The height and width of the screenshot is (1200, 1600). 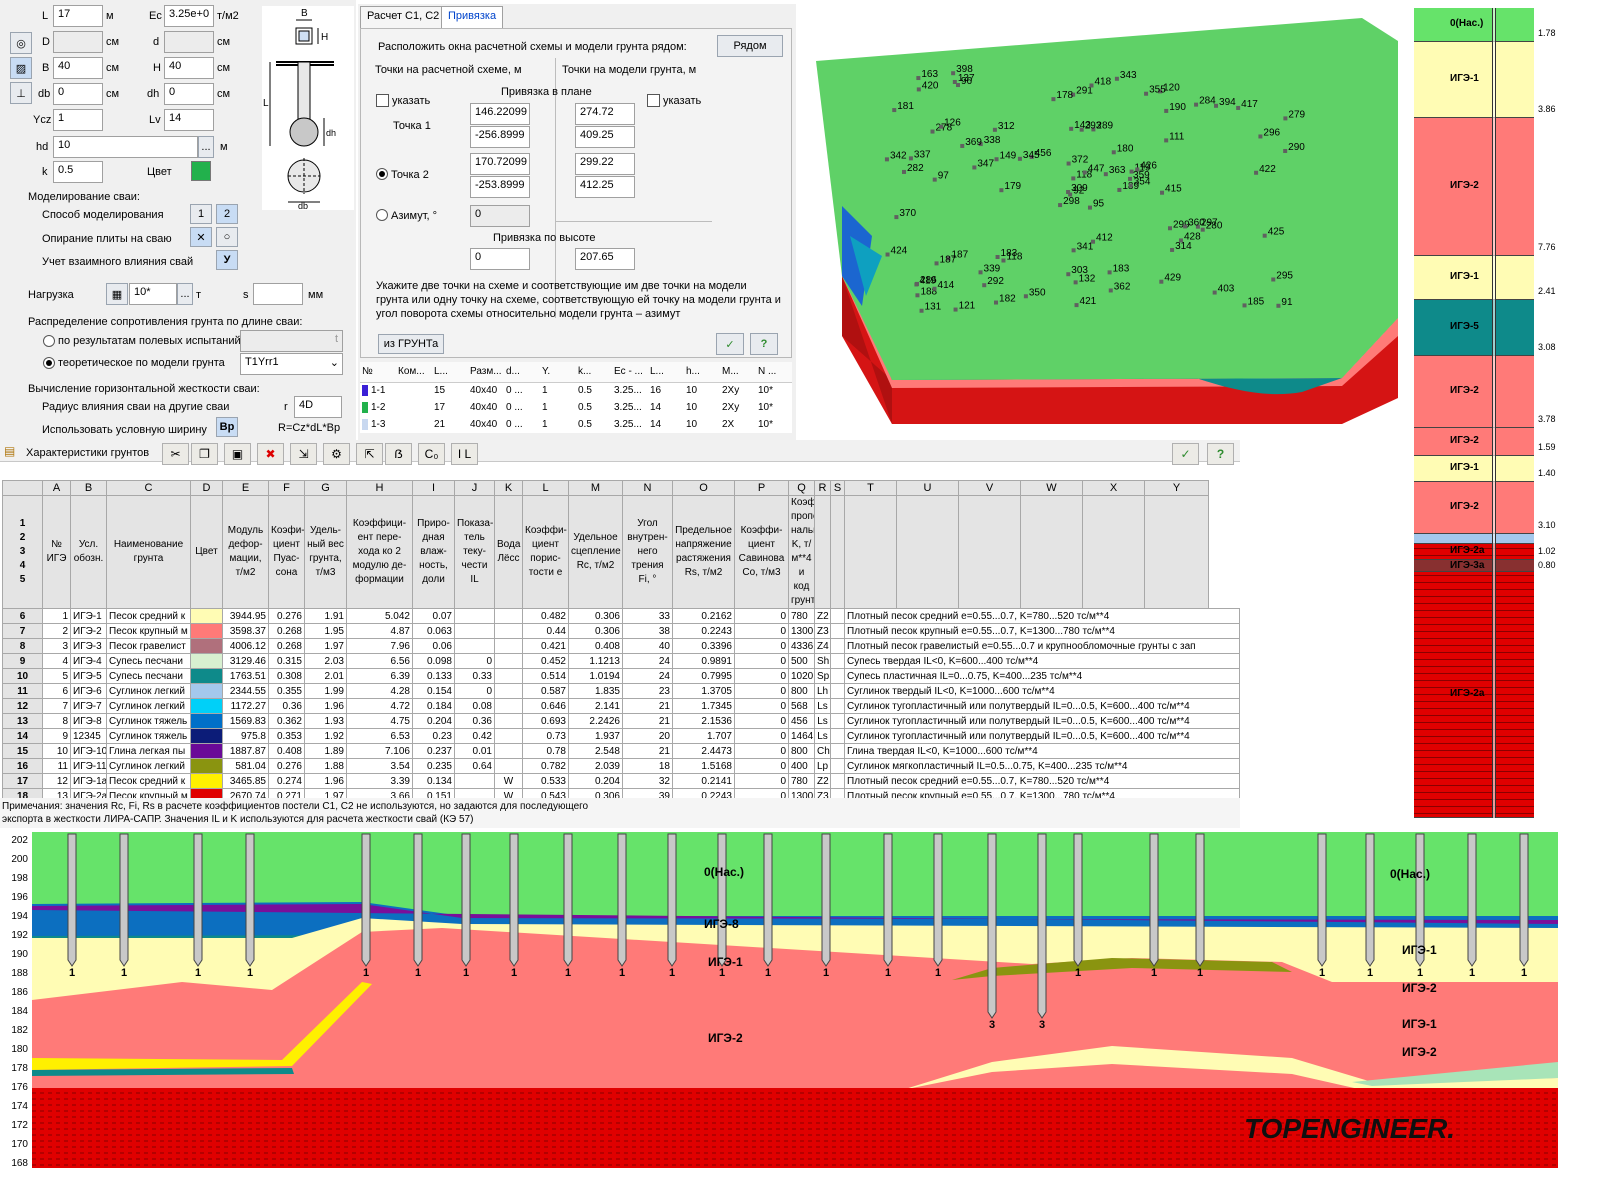 I want to click on grid-cell: 3465.85, so click(x=245, y=781).